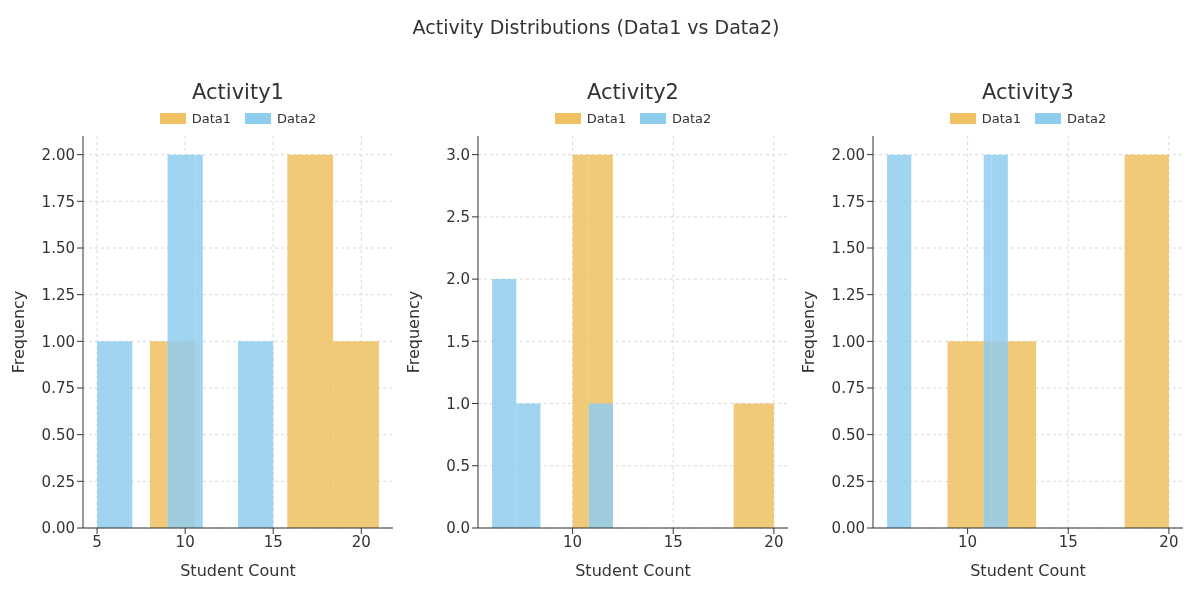 The height and width of the screenshot is (590, 1192). What do you see at coordinates (458, 279) in the screenshot?
I see `y-tick-label: 2.0` at bounding box center [458, 279].